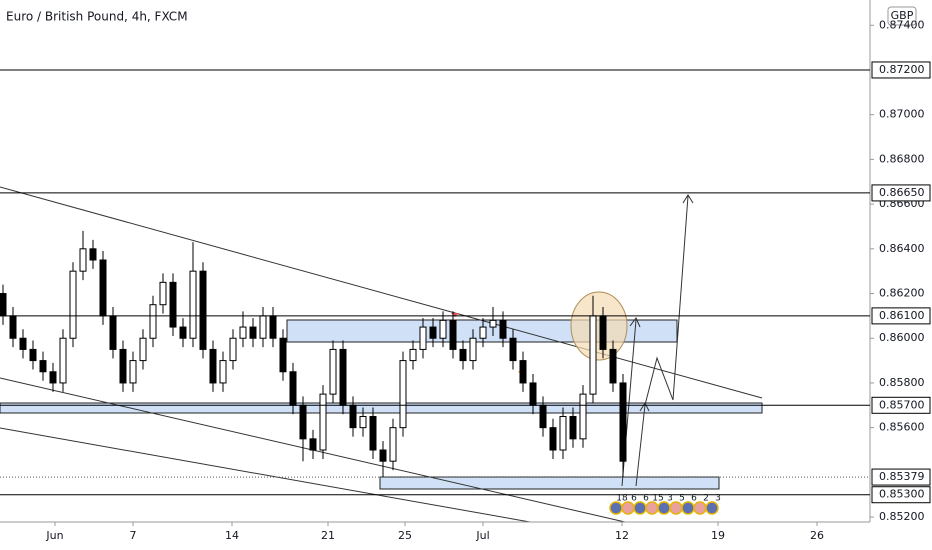 The width and height of the screenshot is (932, 550). Describe the element at coordinates (328, 535) in the screenshot. I see `x-tick-label: 21` at that location.